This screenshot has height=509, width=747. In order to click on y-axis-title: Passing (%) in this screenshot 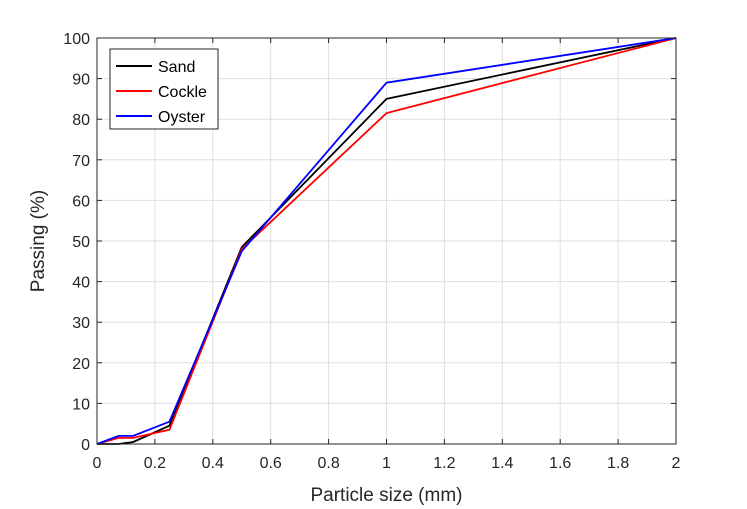, I will do `click(38, 241)`.